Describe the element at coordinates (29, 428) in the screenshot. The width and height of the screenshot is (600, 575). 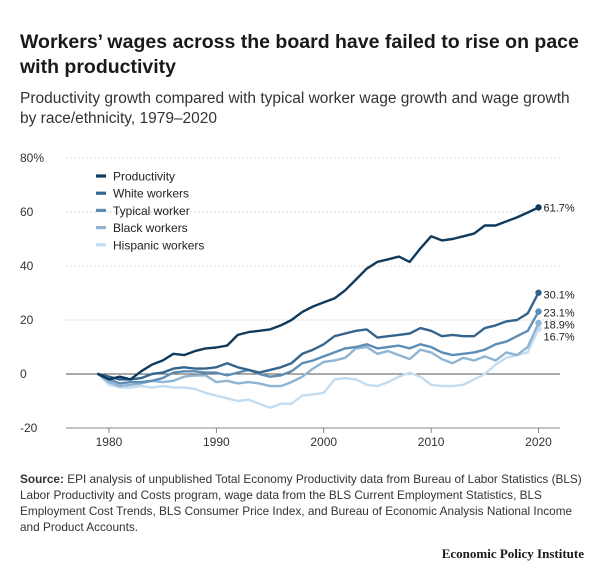
I see `y-tick-label: -20` at that location.